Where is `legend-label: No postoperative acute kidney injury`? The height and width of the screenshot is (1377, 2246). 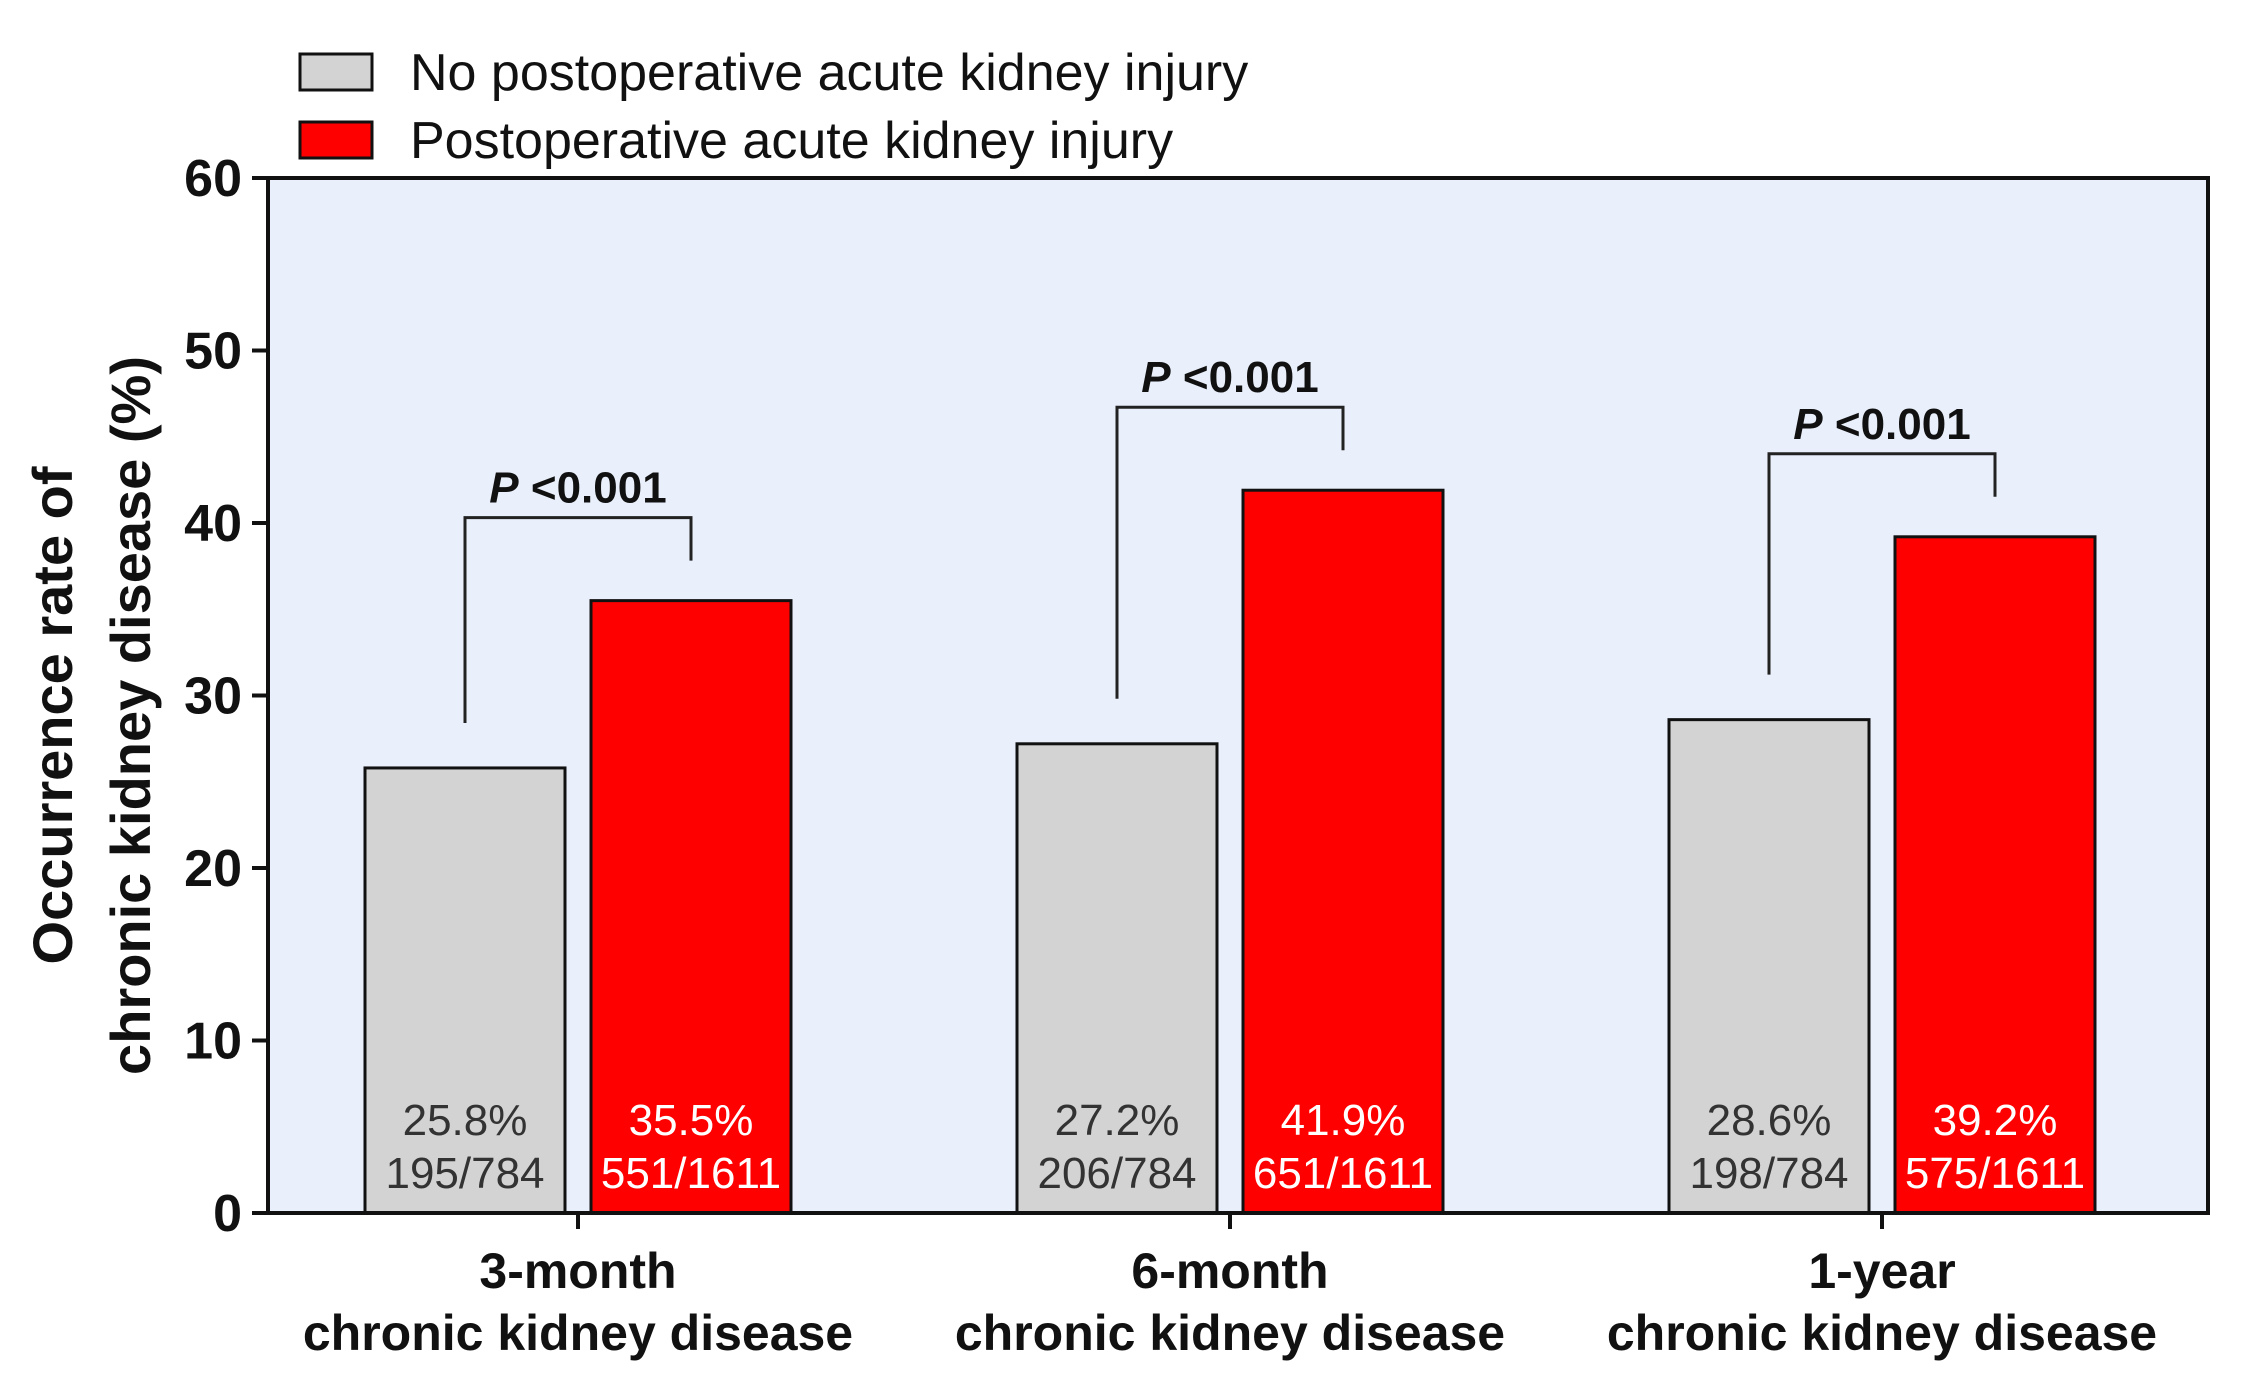
legend-label: No postoperative acute kidney injury is located at coordinates (829, 73).